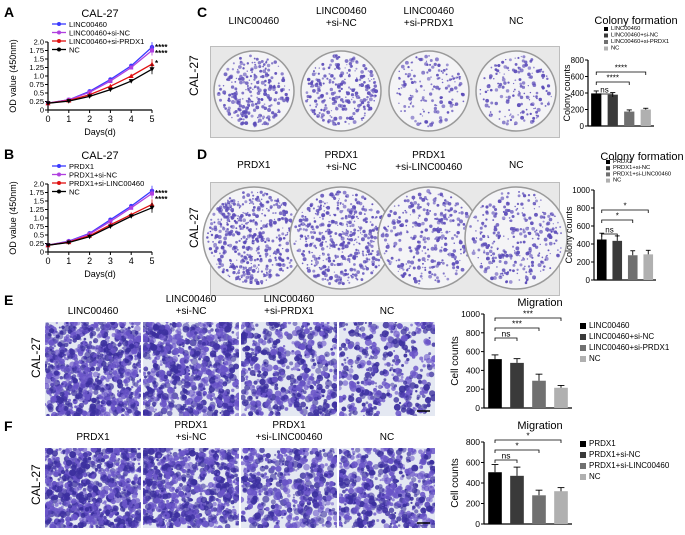 This screenshot has height=535, width=685. Describe the element at coordinates (584, 226) in the screenshot. I see `y-tick-label: 600` at that location.